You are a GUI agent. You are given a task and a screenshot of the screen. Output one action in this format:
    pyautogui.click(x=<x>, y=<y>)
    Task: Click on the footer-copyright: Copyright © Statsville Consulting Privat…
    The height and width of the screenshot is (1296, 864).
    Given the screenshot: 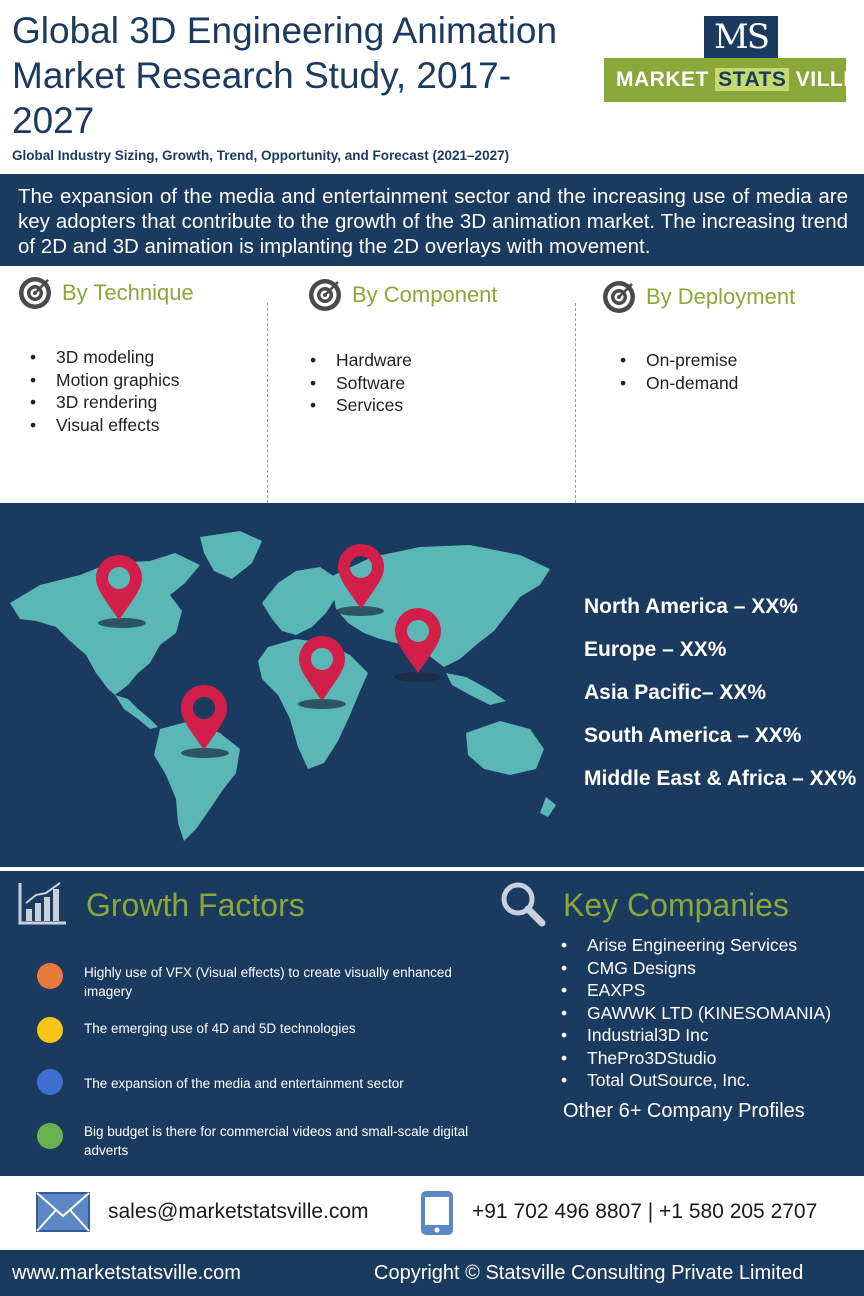 What is the action you would take?
    pyautogui.click(x=589, y=1273)
    